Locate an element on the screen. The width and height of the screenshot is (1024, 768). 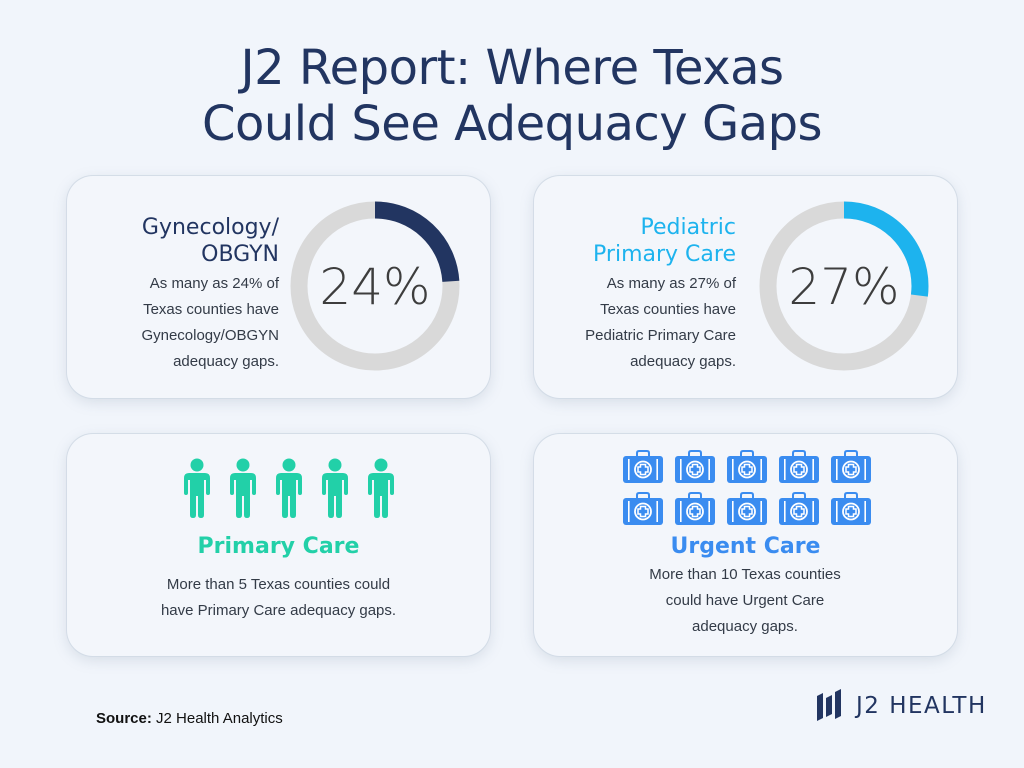
gynecology-heading: Gynecology/ OBGYN is located at coordinates (193, 241).